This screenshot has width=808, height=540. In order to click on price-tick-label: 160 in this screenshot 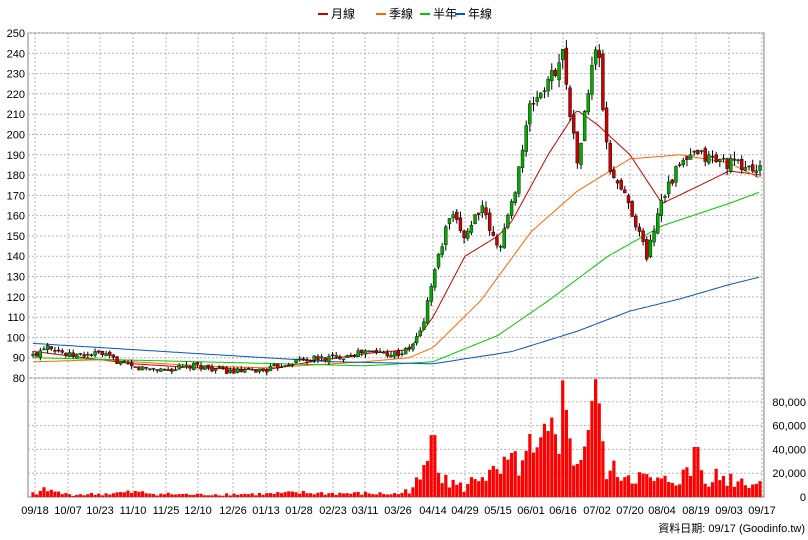, I will do `click(16, 217)`.